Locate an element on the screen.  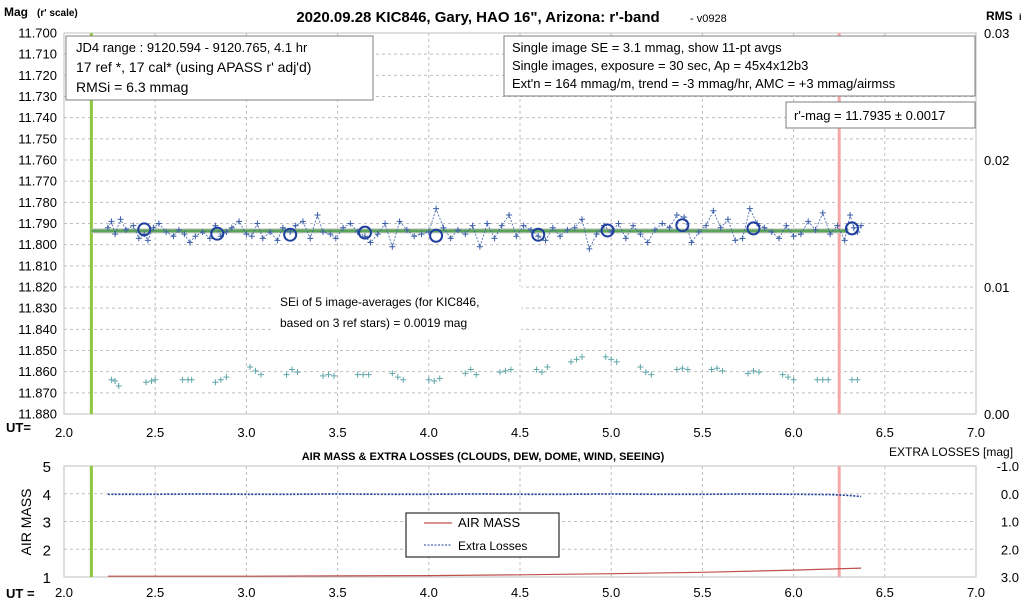
bottom-y-tick-label: 5 is located at coordinates (47, 467).